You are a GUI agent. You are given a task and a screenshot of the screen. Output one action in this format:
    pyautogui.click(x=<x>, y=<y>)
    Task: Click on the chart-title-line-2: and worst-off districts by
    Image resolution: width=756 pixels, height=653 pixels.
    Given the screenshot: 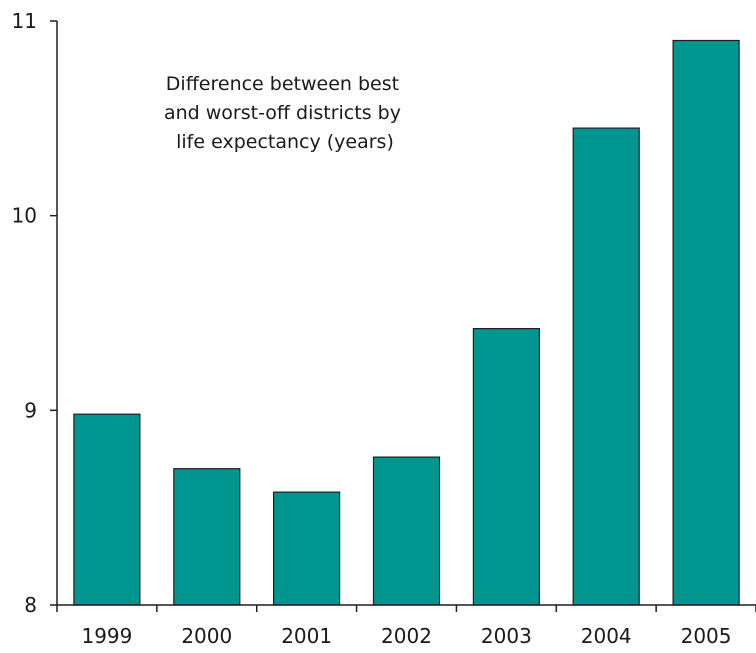 What is the action you would take?
    pyautogui.click(x=282, y=113)
    